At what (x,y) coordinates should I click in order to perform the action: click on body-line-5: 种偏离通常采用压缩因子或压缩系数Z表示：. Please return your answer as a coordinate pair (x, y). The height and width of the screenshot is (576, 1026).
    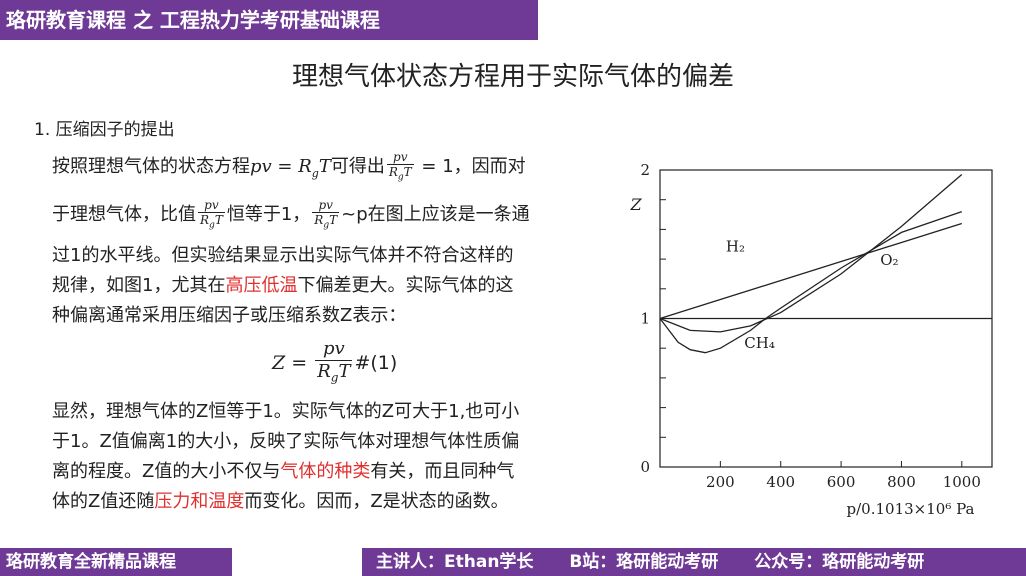
    Looking at the image, I should click on (229, 315).